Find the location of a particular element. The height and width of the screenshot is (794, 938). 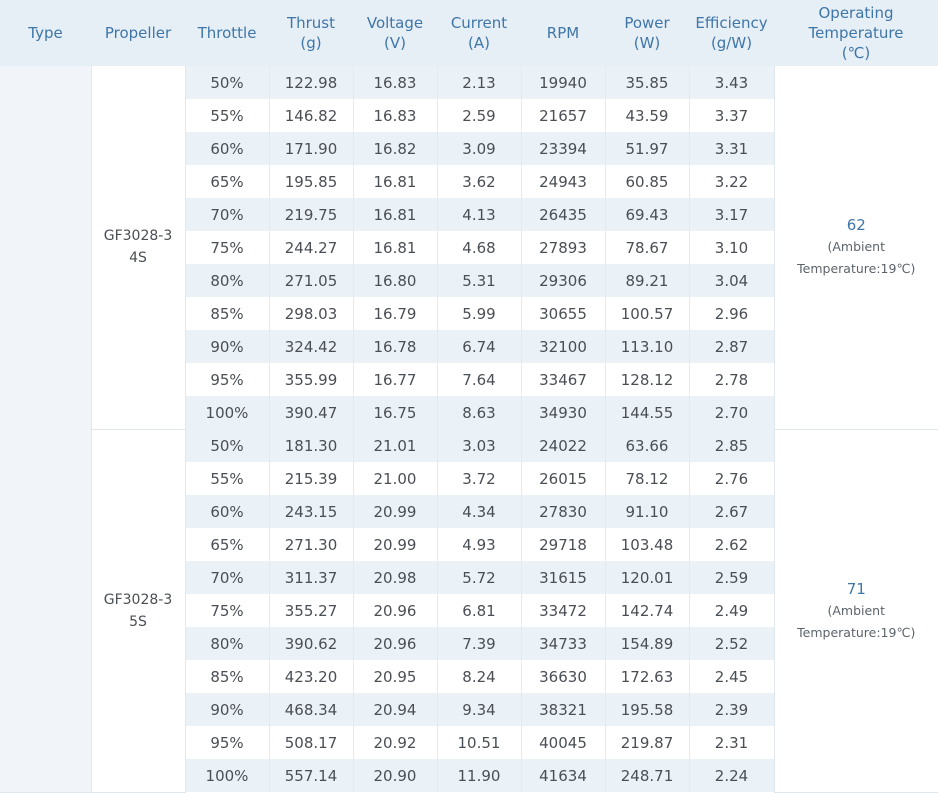

power-cell: 120.01 is located at coordinates (646, 577).